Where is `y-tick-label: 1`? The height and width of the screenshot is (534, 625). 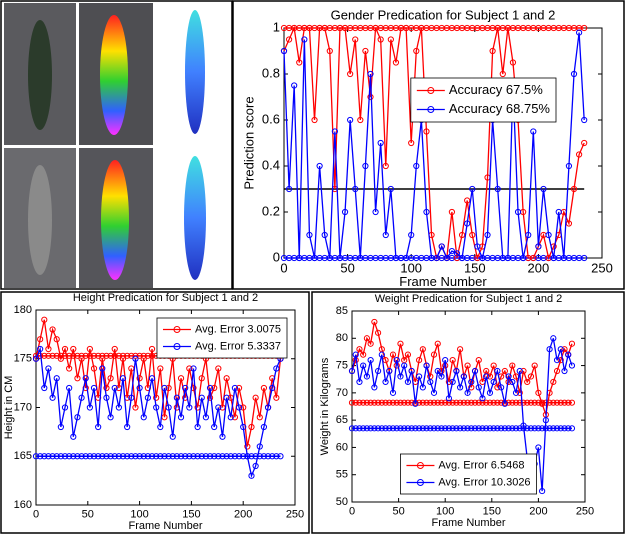 y-tick-label: 1 is located at coordinates (276, 26).